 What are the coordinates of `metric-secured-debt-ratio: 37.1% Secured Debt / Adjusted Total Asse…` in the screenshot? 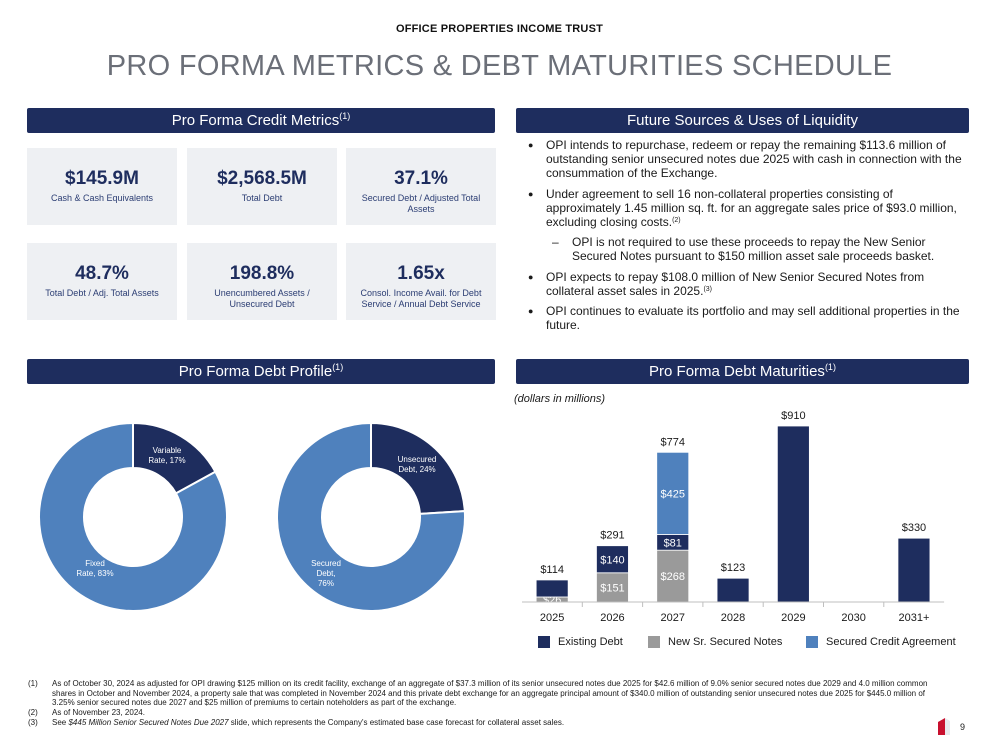 It's located at (421, 186).